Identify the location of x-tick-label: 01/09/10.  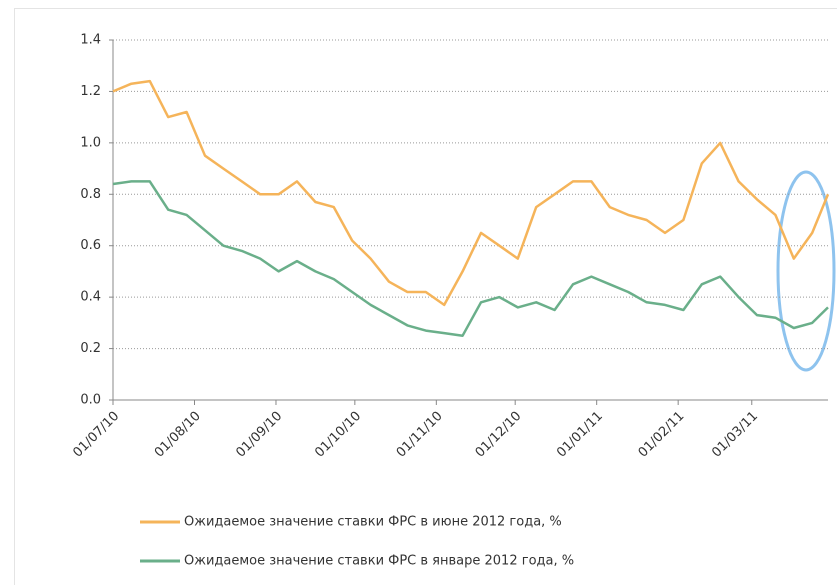
(259, 435).